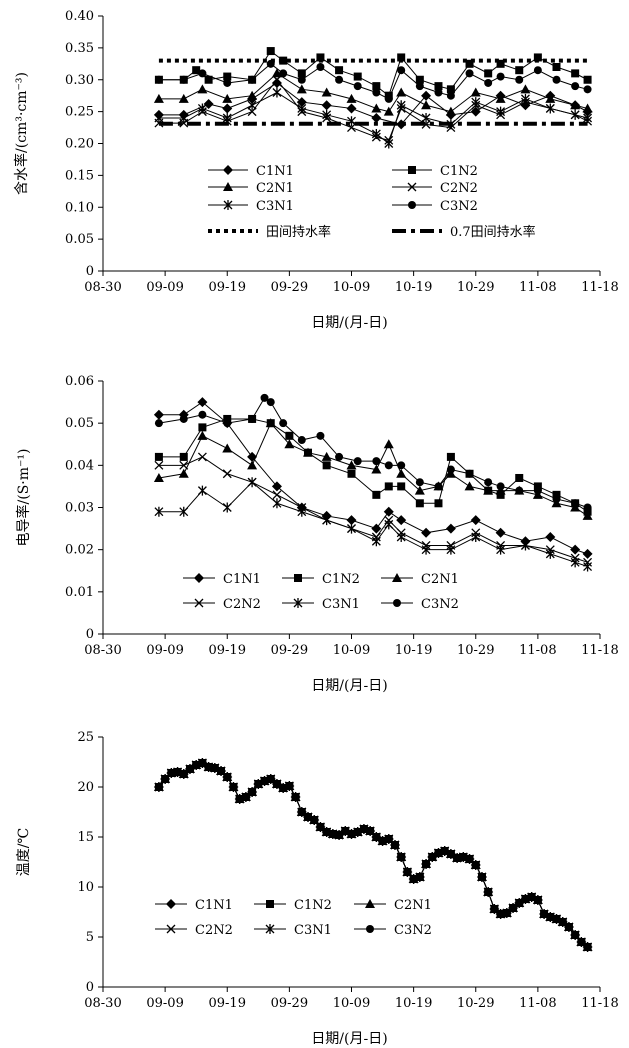  What do you see at coordinates (85, 837) in the screenshot?
I see `y-tick-label: 15` at bounding box center [85, 837].